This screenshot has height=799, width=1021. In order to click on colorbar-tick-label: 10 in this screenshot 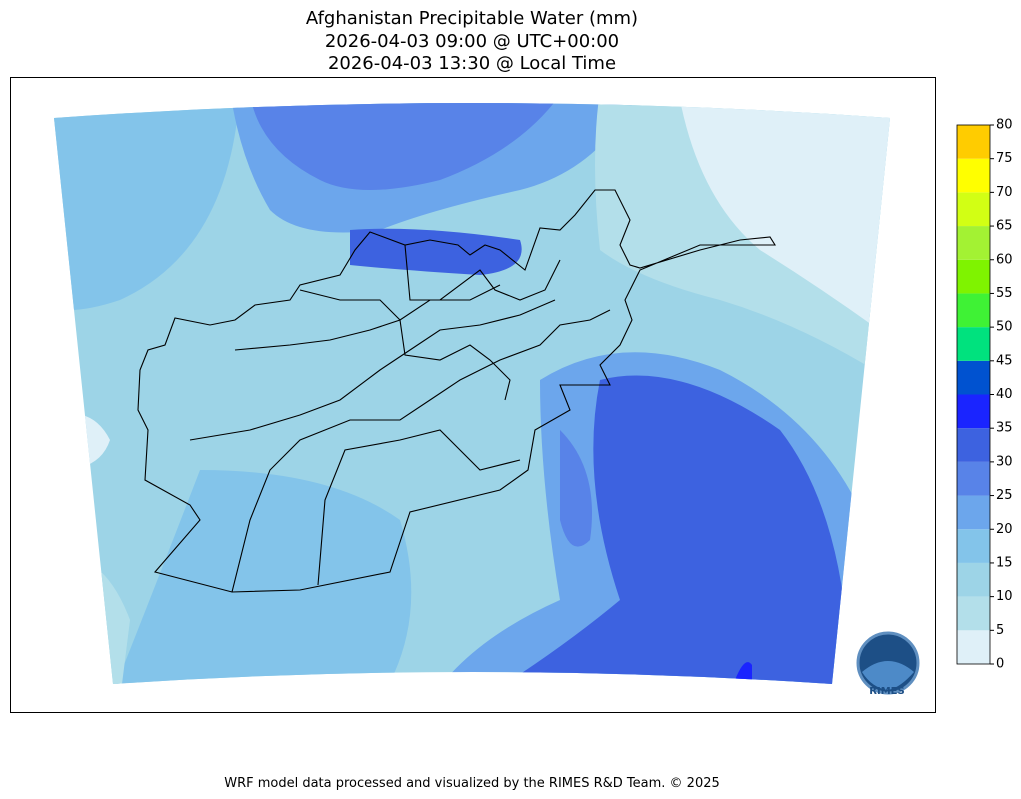, I will do `click(1004, 596)`.